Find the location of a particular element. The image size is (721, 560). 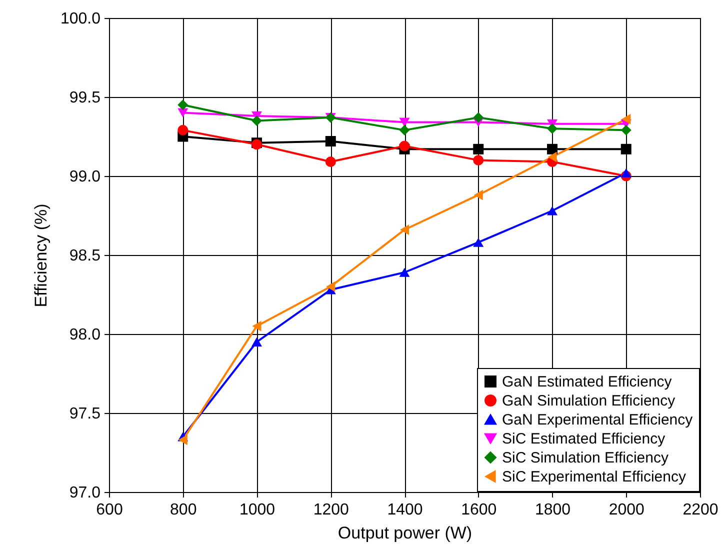

x-tick-label: 600 is located at coordinates (109, 510).